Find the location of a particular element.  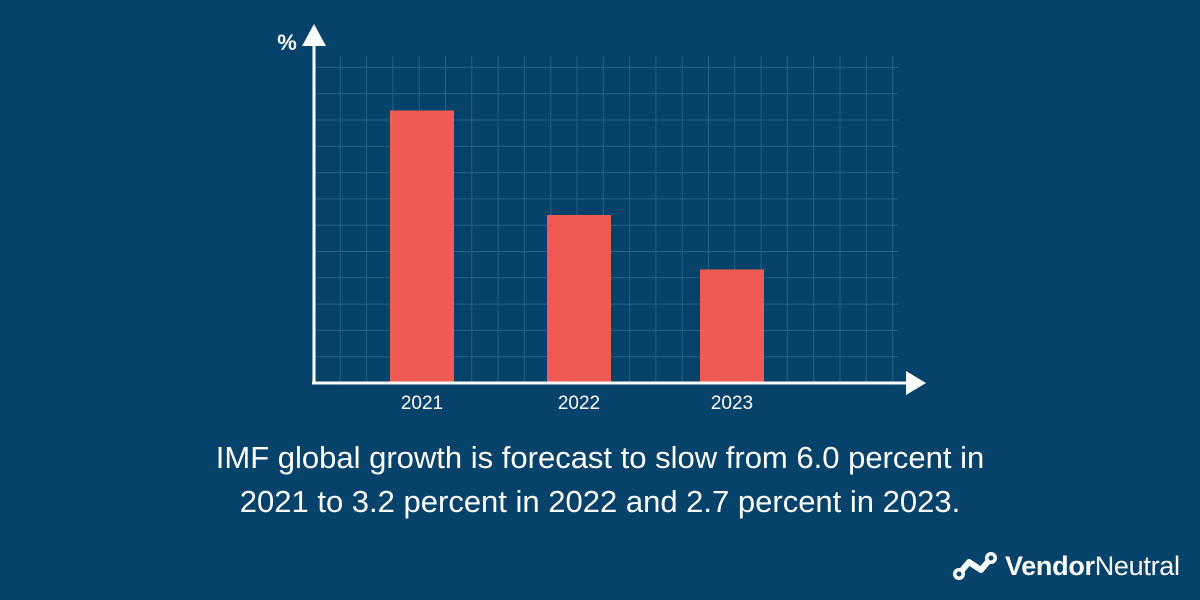

x-tick-labels: 2021 2022 2023 is located at coordinates (577, 403).